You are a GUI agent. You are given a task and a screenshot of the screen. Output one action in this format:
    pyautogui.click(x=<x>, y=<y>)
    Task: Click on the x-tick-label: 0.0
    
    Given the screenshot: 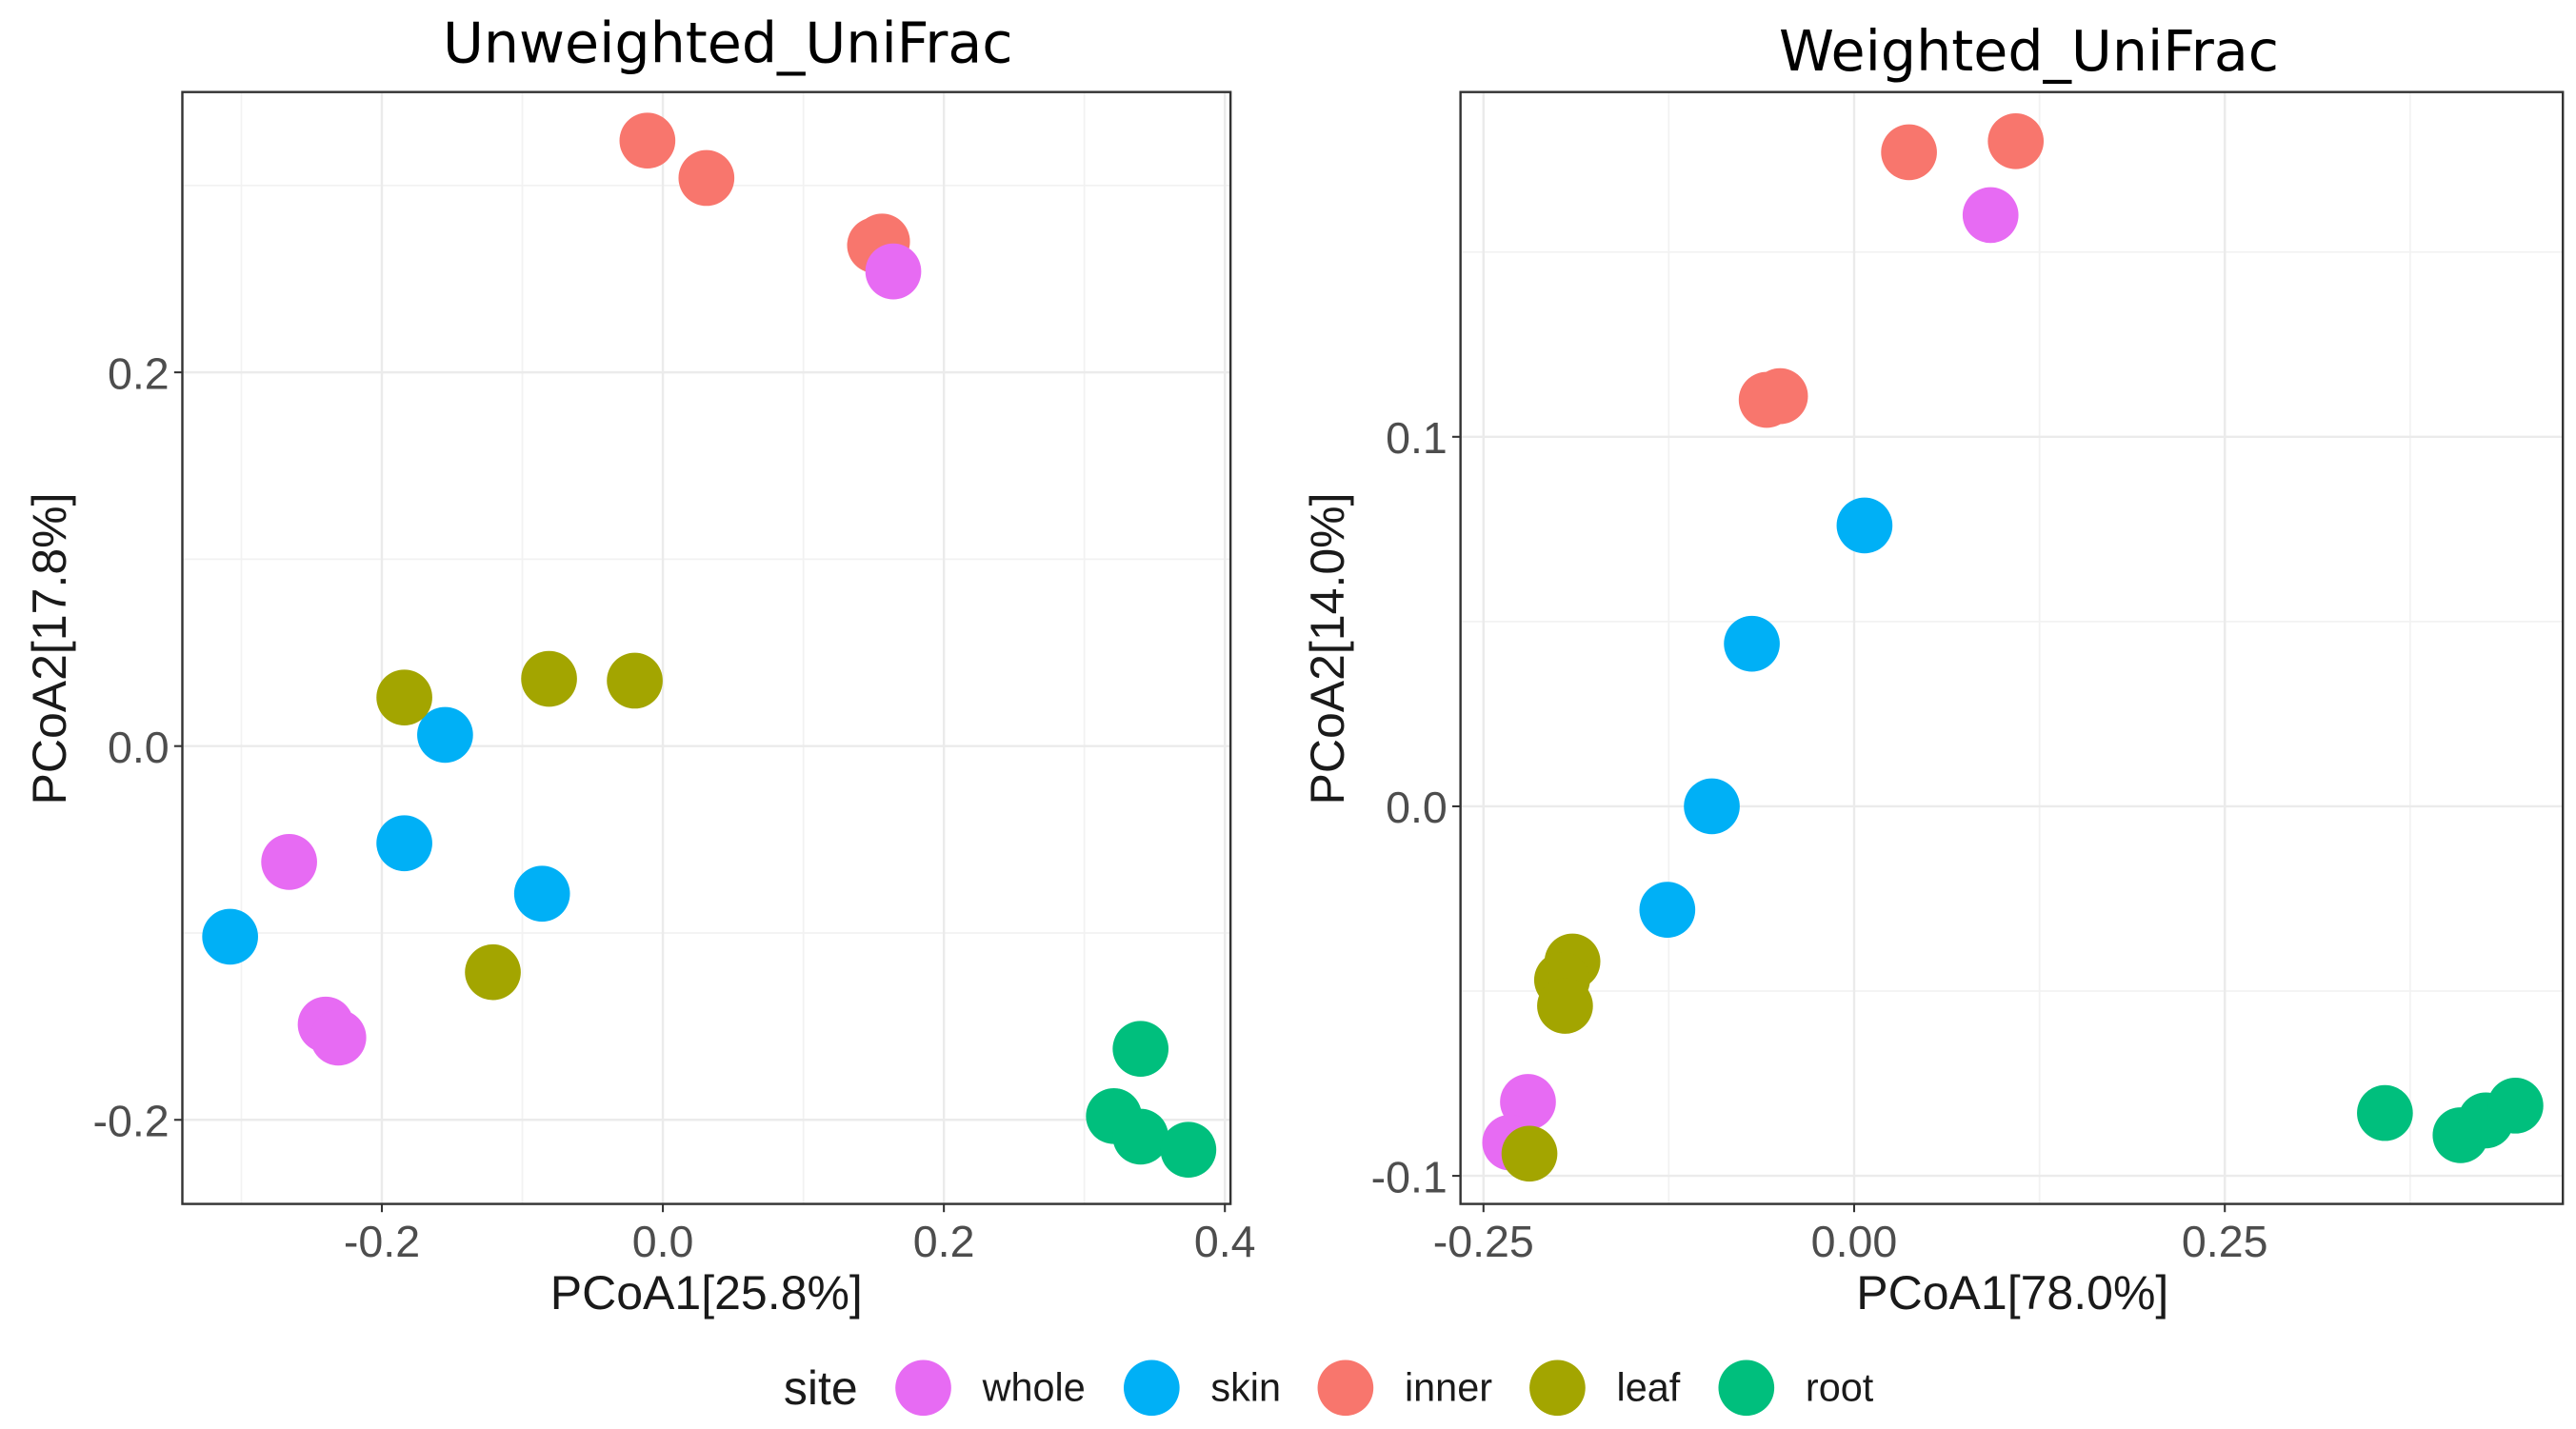 What is the action you would take?
    pyautogui.click(x=663, y=1241)
    